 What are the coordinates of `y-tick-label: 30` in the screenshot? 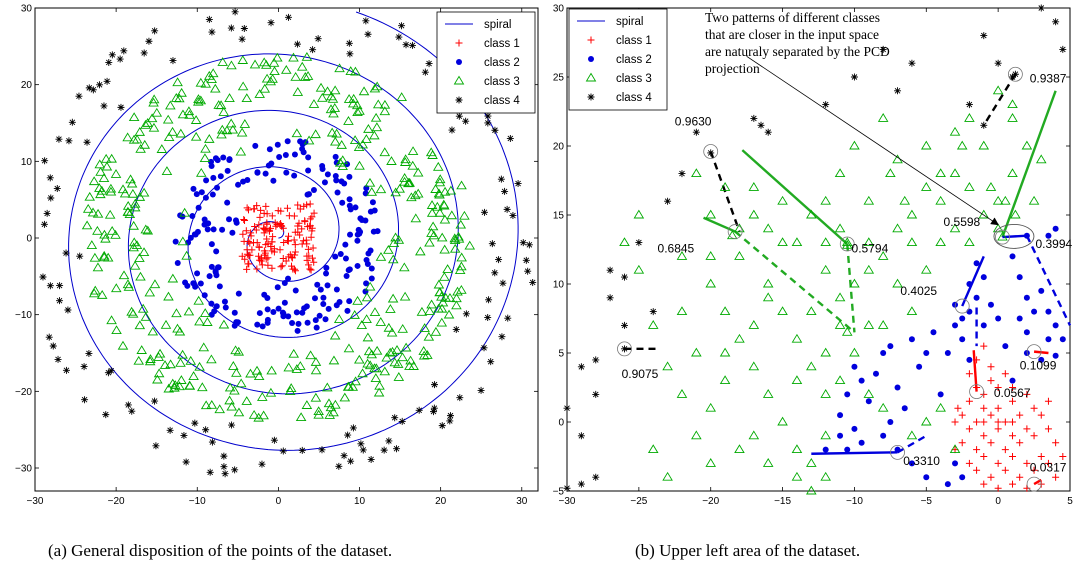 It's located at (27, 9).